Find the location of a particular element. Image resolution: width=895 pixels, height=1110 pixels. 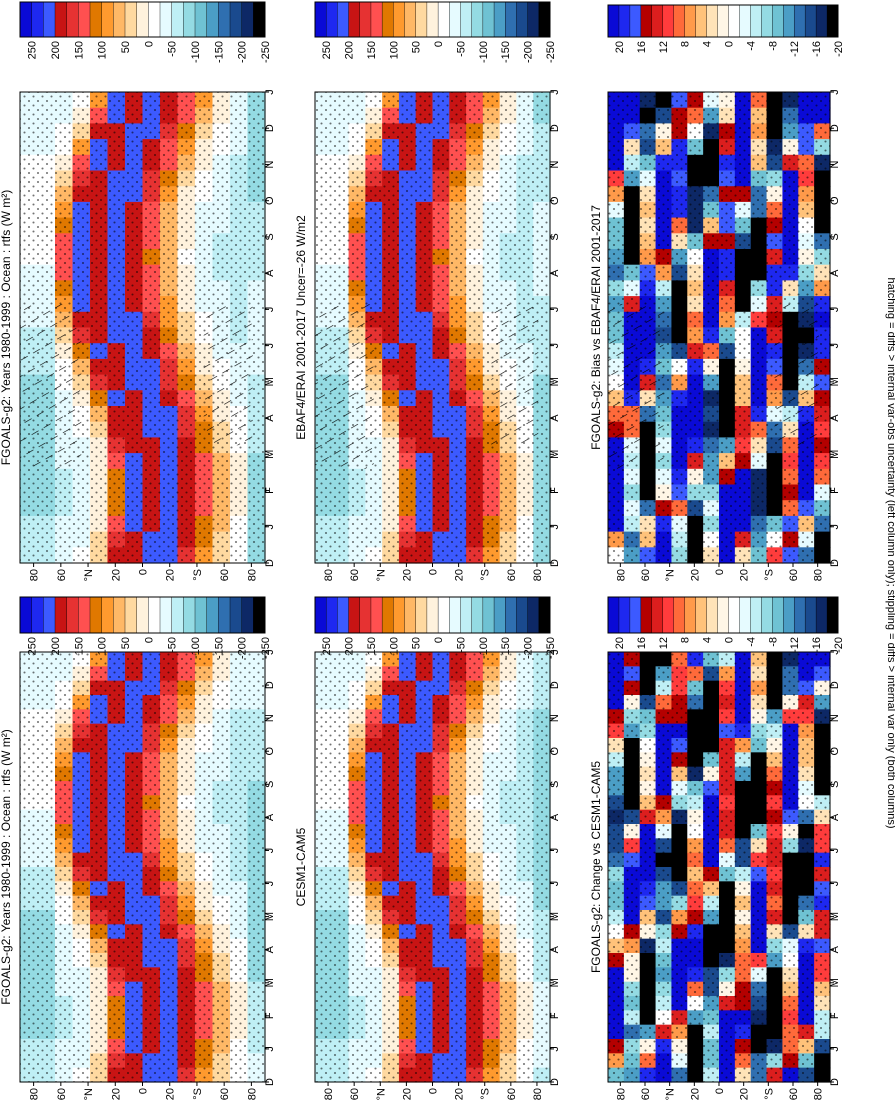

colorbar-tick-label: 200 is located at coordinates (350, 646).